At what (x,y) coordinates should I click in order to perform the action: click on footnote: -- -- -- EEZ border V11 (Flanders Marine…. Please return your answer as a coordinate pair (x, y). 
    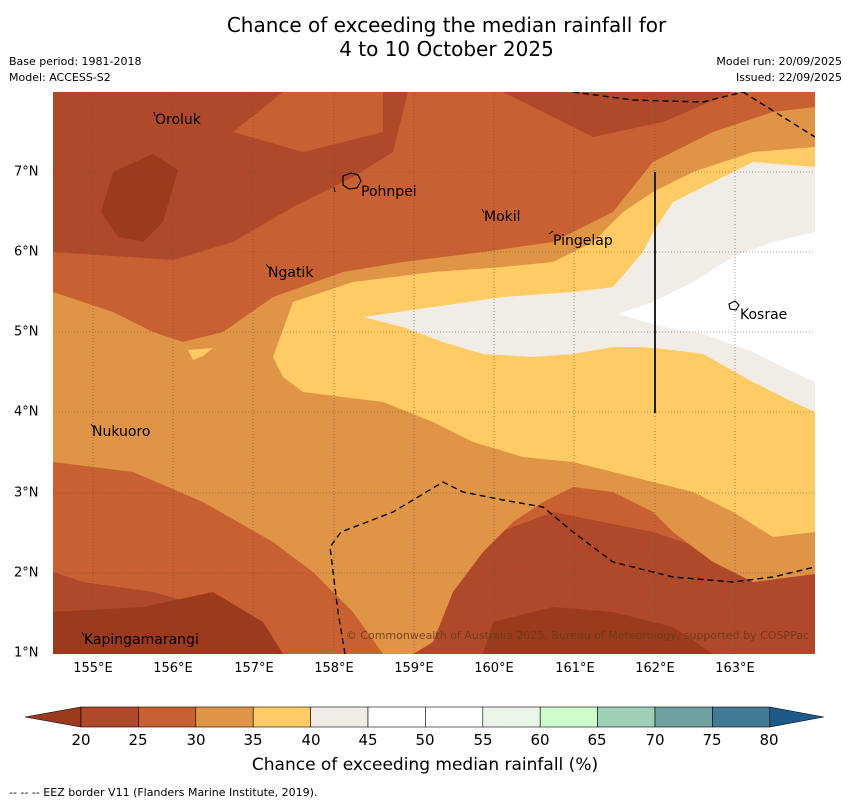
    Looking at the image, I should click on (163, 792).